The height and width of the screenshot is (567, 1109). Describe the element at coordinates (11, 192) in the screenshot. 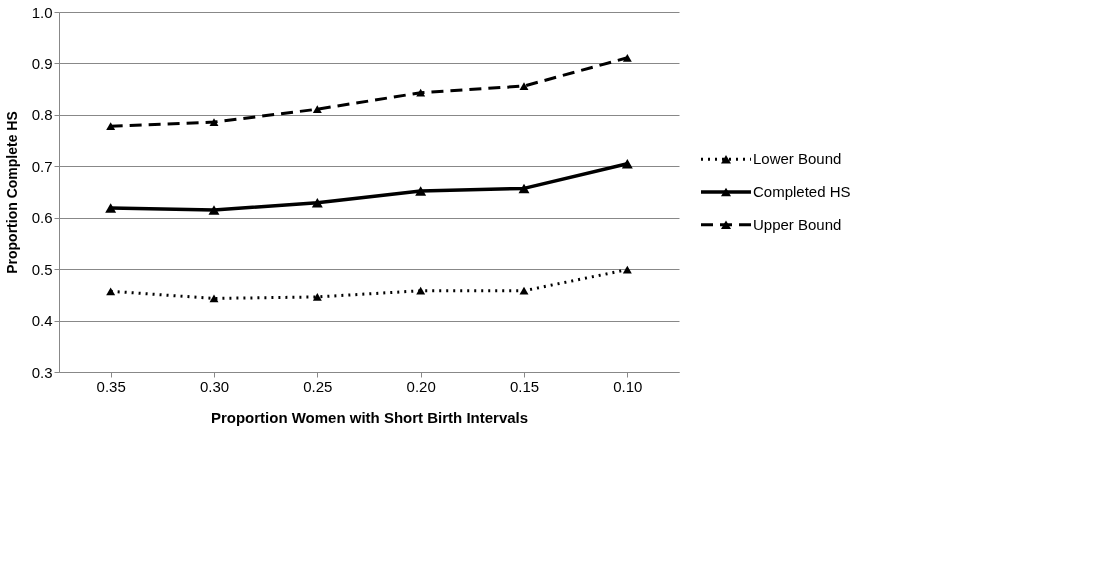

I see `y-axis-title: Proportion Complete HS` at that location.